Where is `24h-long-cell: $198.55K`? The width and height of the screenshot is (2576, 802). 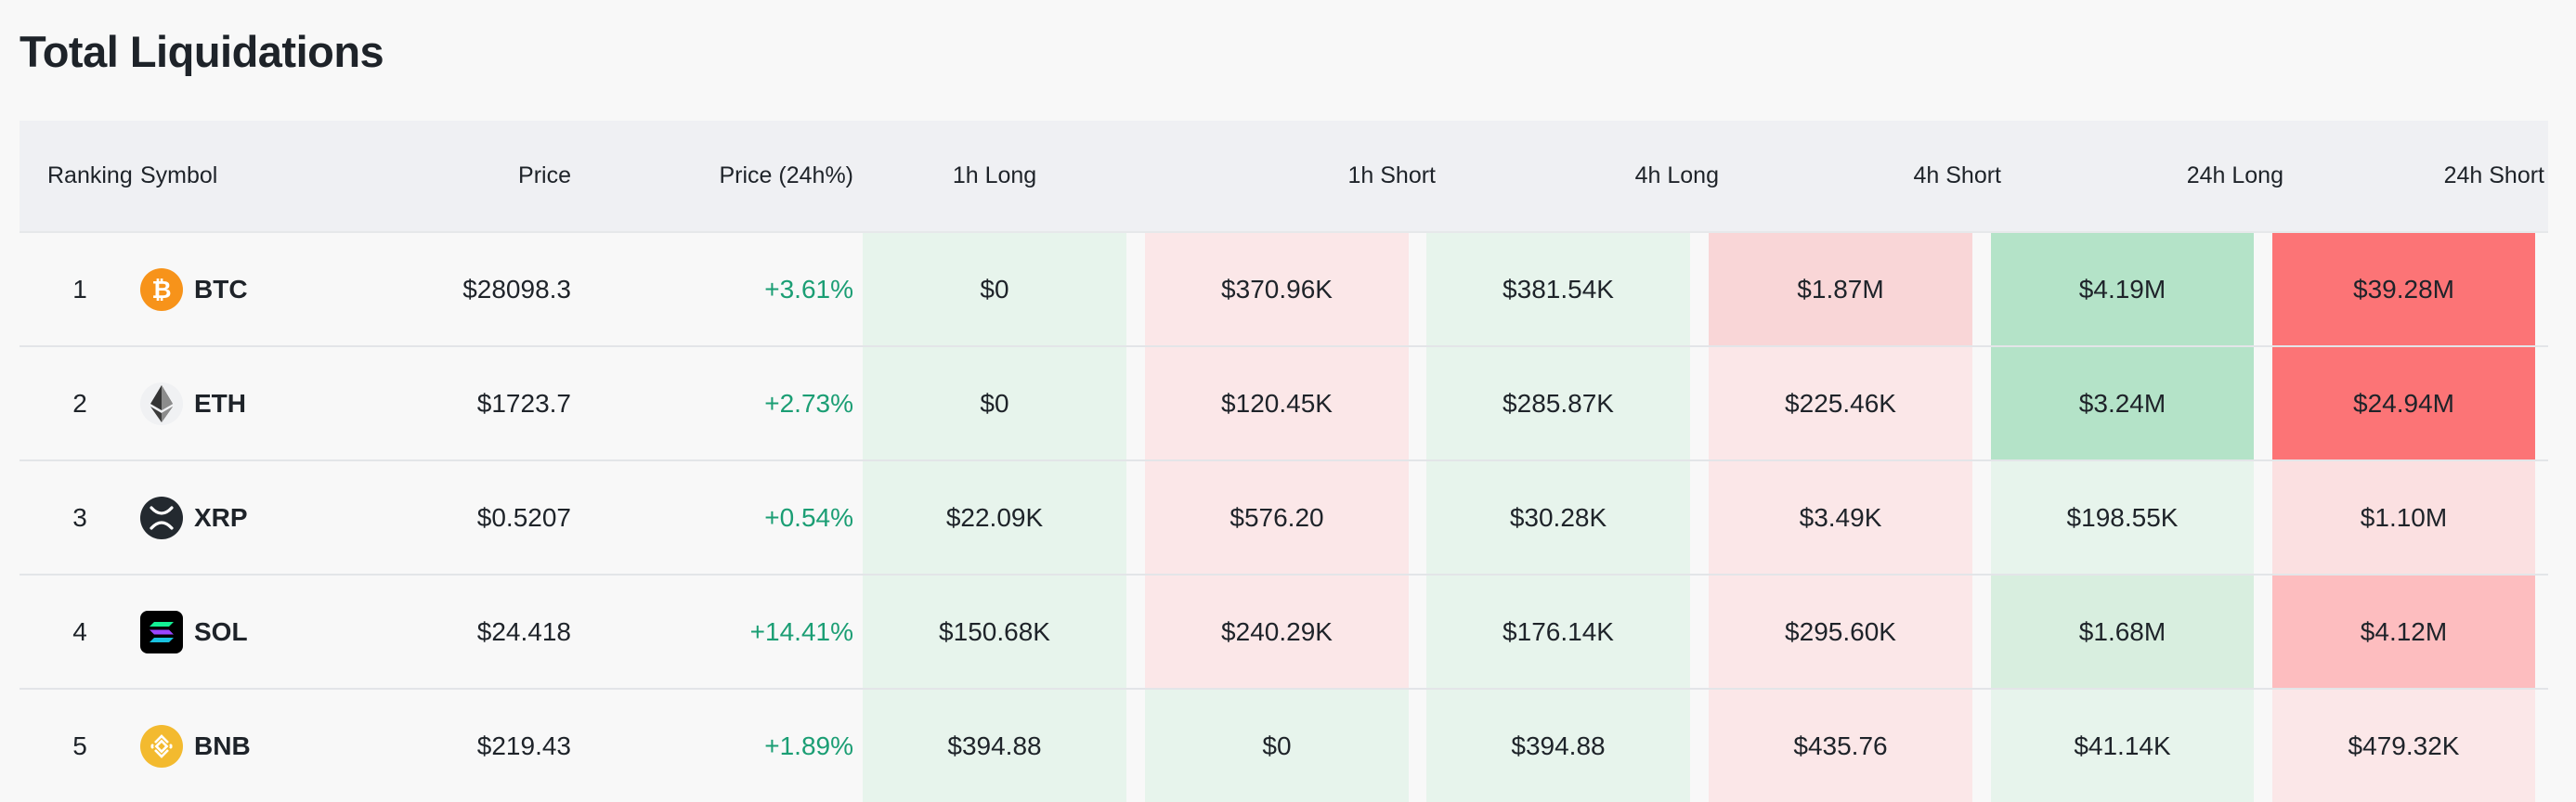
24h-long-cell: $198.55K is located at coordinates (2122, 517).